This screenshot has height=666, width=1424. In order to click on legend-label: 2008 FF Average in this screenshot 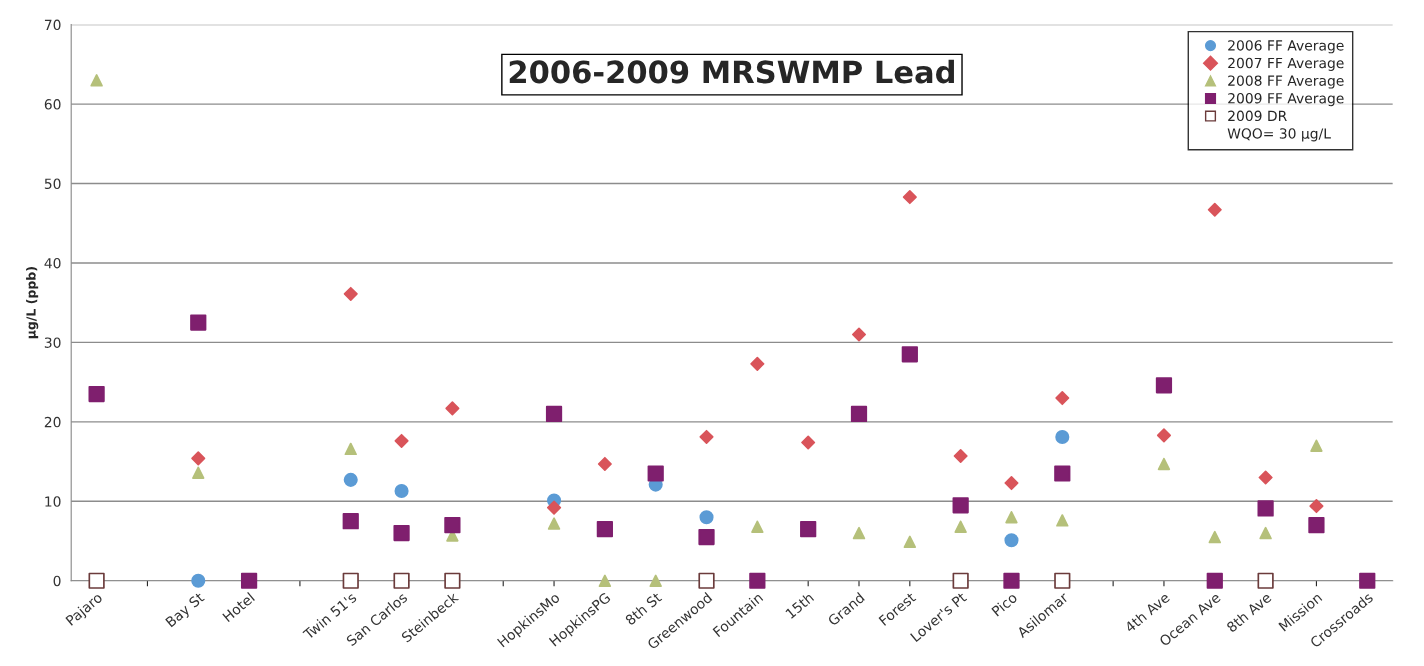, I will do `click(1286, 82)`.